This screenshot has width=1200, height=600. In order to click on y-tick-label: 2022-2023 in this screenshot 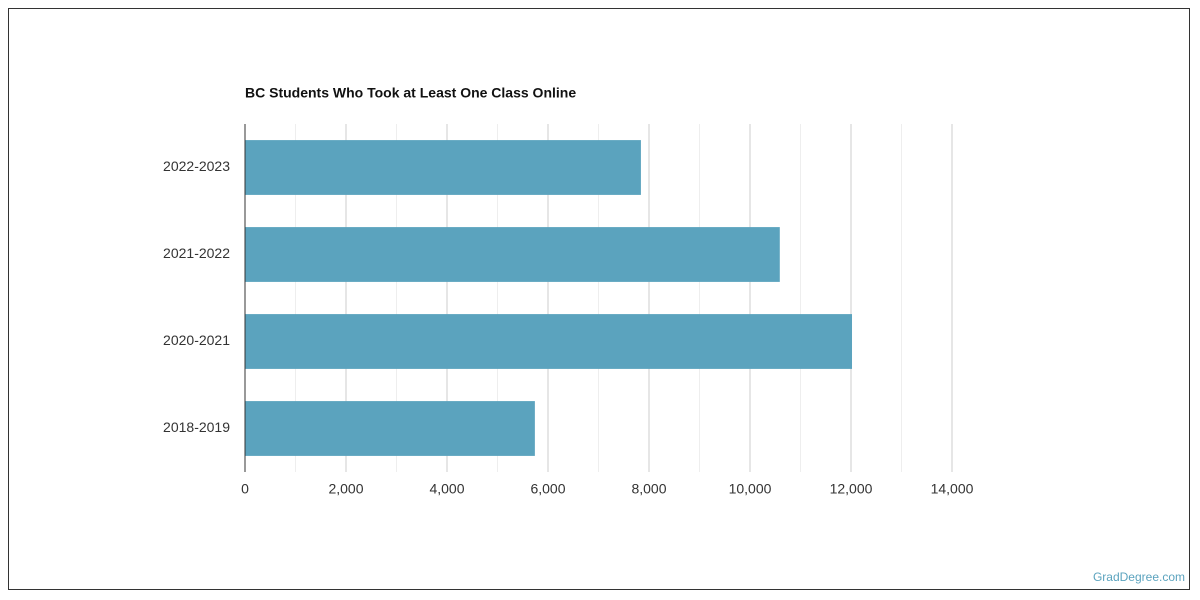, I will do `click(196, 166)`.